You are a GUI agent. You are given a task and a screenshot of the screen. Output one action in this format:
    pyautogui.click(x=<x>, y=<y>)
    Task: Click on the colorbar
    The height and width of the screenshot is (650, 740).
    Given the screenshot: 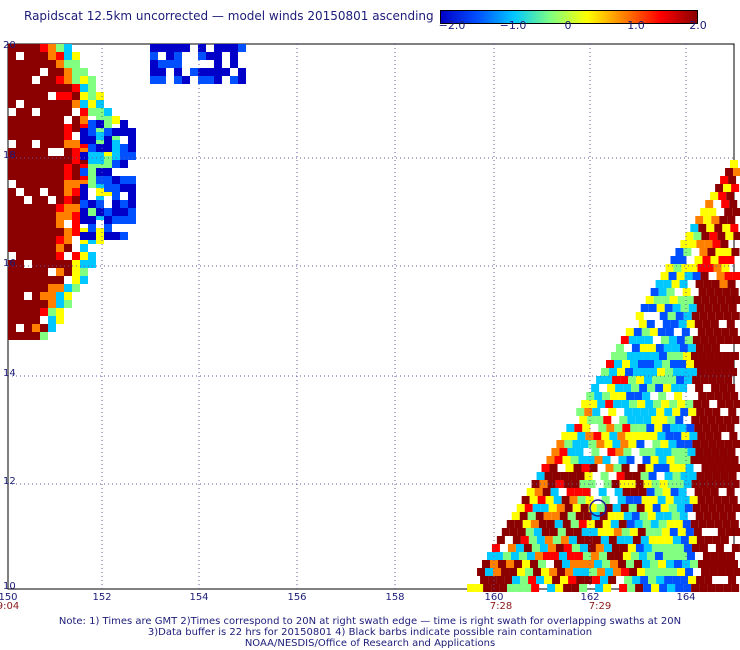 What is the action you would take?
    pyautogui.click(x=569, y=17)
    